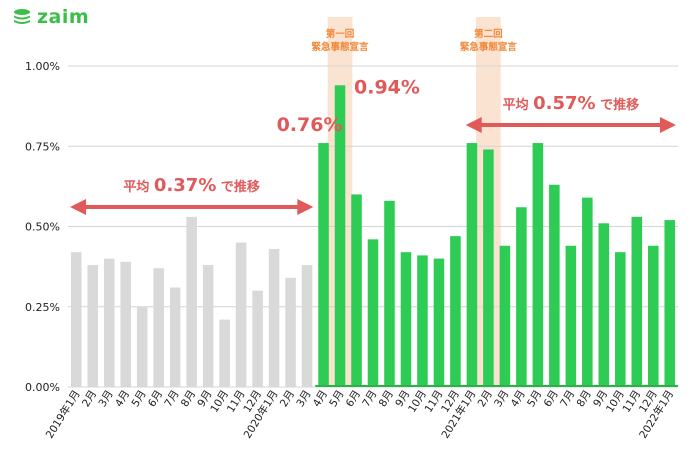 The height and width of the screenshot is (470, 700). I want to click on y-tick-label: 1.00%, so click(42, 66).